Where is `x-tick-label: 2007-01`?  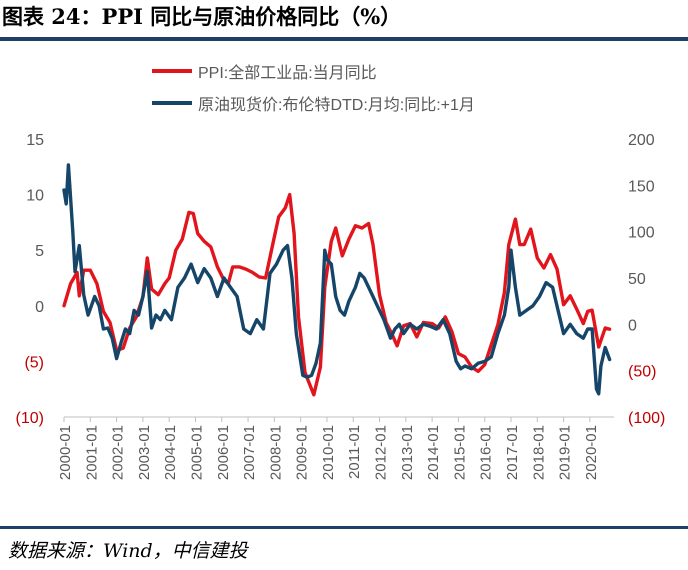
x-tick-label: 2007-01 is located at coordinates (249, 452).